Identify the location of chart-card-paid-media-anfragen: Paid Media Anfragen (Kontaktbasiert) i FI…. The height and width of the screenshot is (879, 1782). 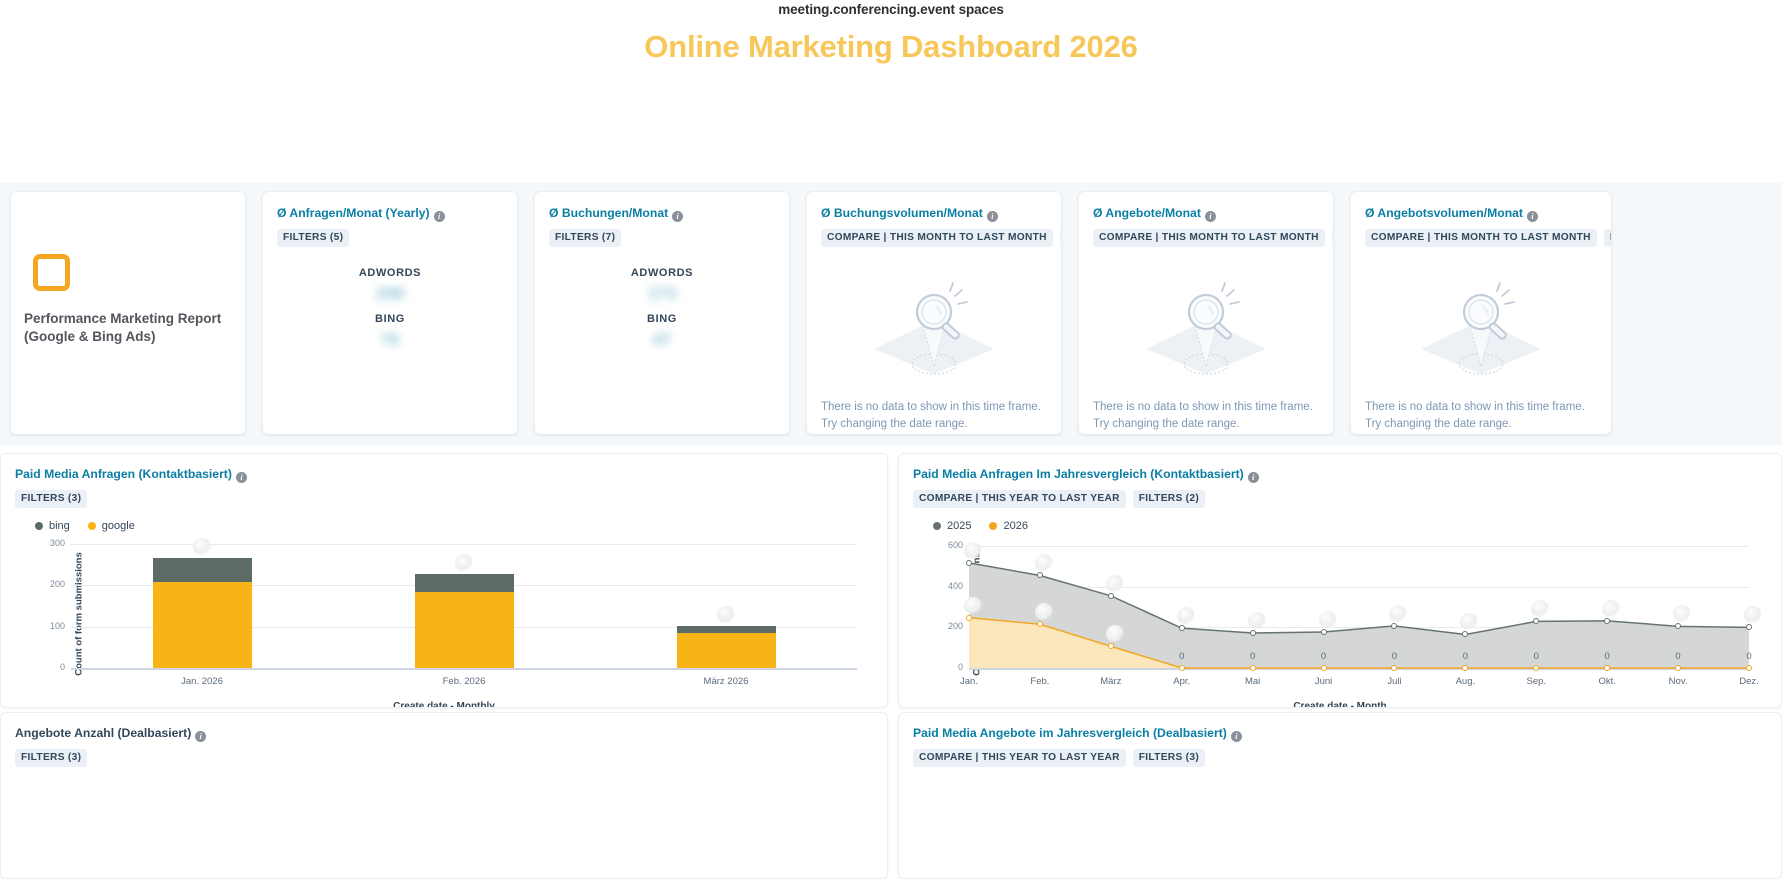
(444, 580).